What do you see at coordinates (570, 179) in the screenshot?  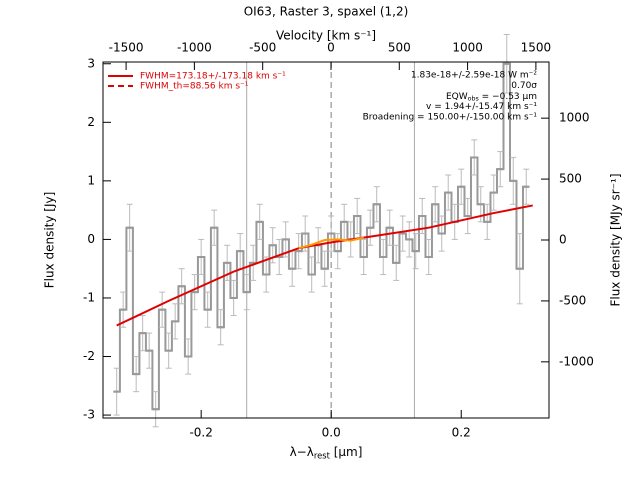 I see `y2-tick-label: 500` at bounding box center [570, 179].